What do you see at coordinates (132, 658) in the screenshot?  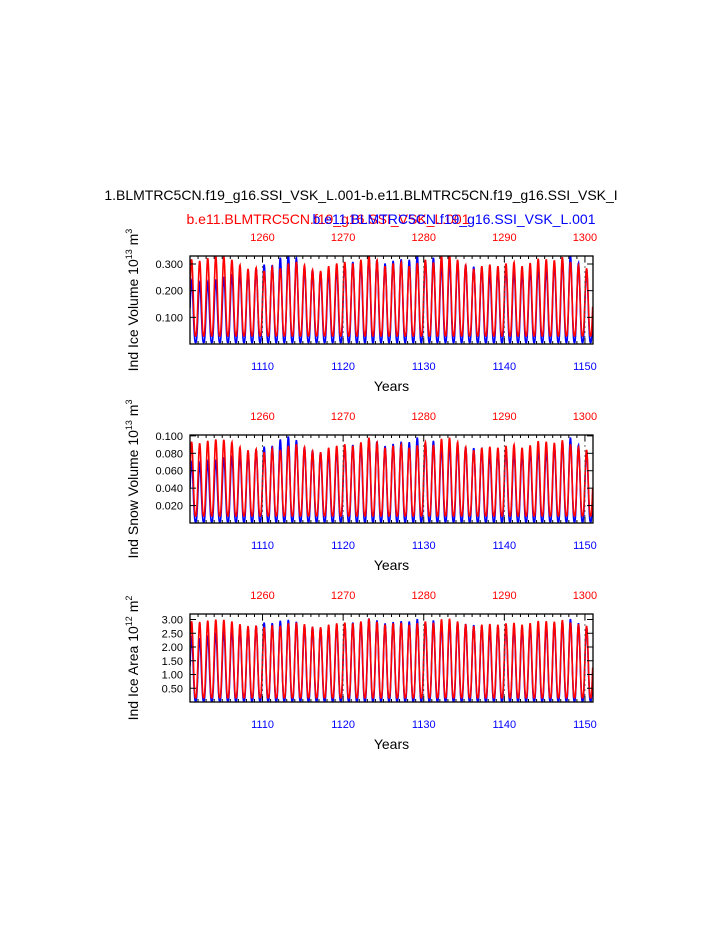 I see `y-axis-label: Ind Ice Area 1012 m2` at bounding box center [132, 658].